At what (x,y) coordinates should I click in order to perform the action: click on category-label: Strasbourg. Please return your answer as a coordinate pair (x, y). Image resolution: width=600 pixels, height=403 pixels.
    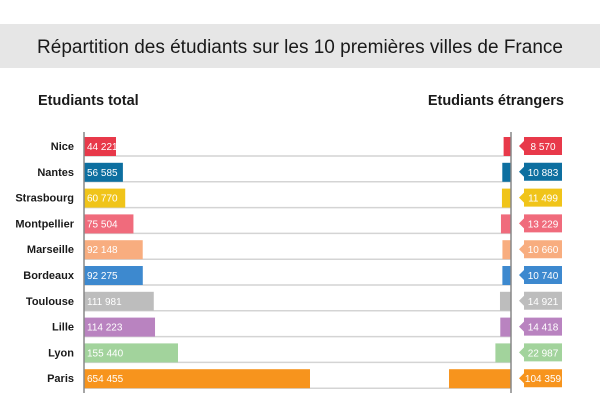
    Looking at the image, I should click on (44, 199).